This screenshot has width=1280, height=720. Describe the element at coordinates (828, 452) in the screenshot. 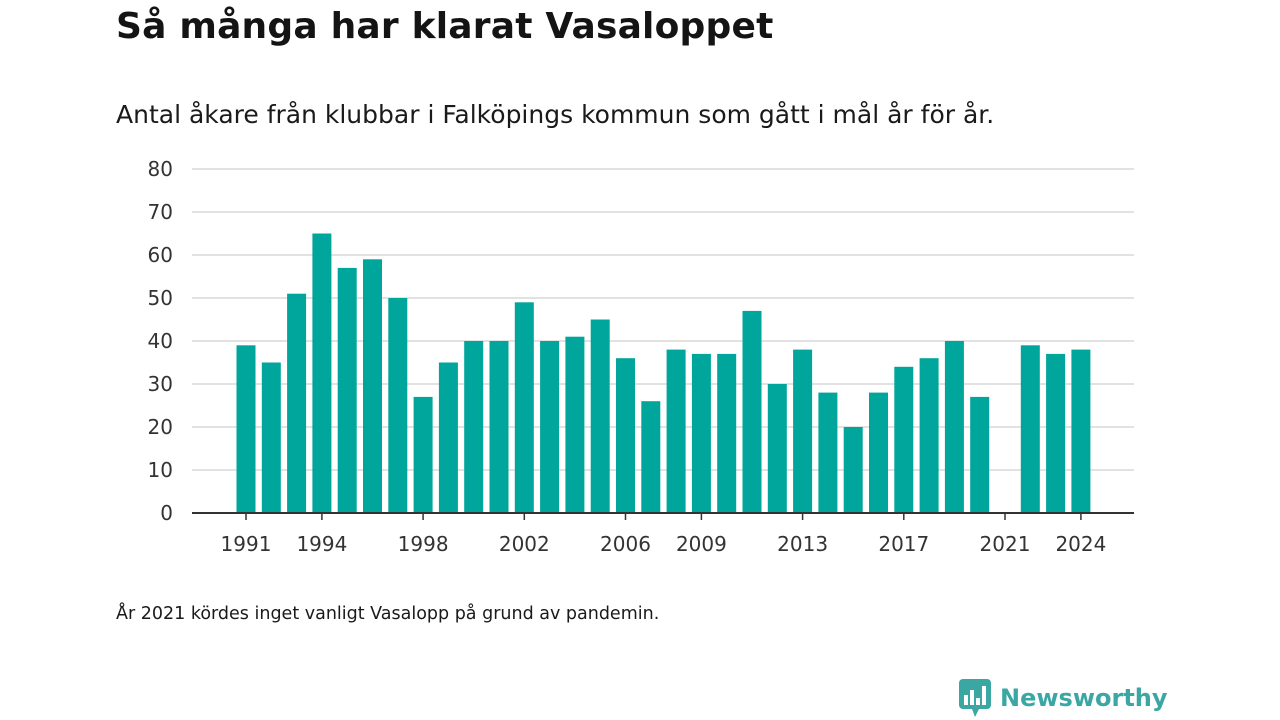

I see `bar-2014` at that location.